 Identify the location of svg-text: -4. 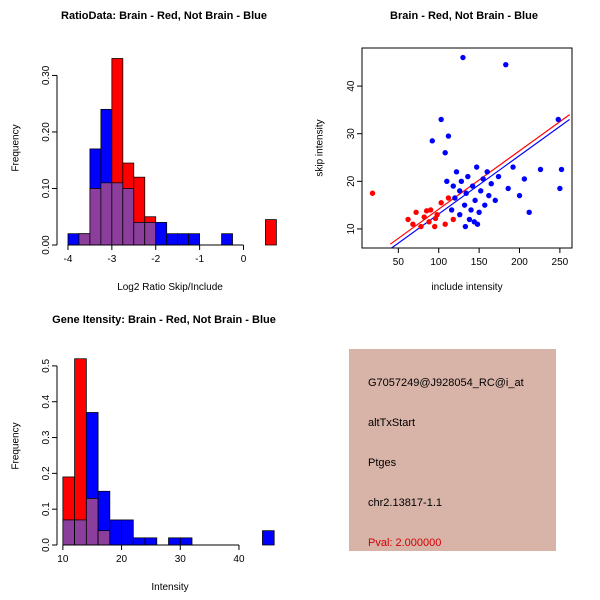
(68, 259).